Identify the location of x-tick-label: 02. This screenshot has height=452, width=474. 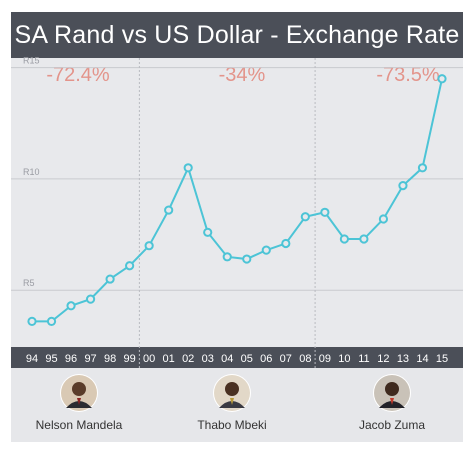
(188, 359).